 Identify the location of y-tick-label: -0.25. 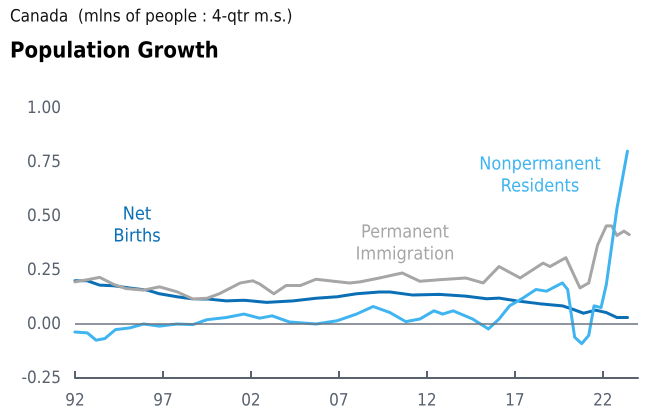
(41, 378).